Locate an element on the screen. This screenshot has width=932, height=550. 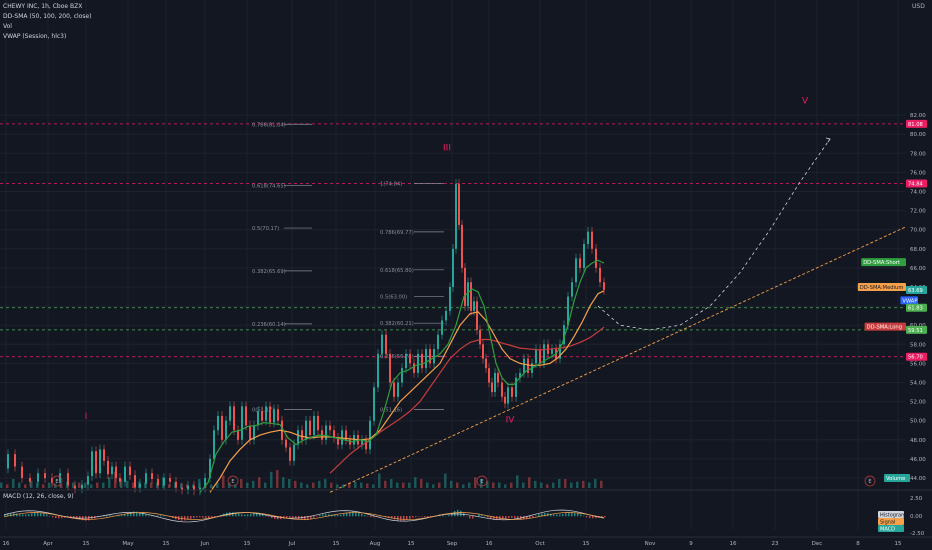
fib-label-right: 0.5(63.00) is located at coordinates (393, 298).